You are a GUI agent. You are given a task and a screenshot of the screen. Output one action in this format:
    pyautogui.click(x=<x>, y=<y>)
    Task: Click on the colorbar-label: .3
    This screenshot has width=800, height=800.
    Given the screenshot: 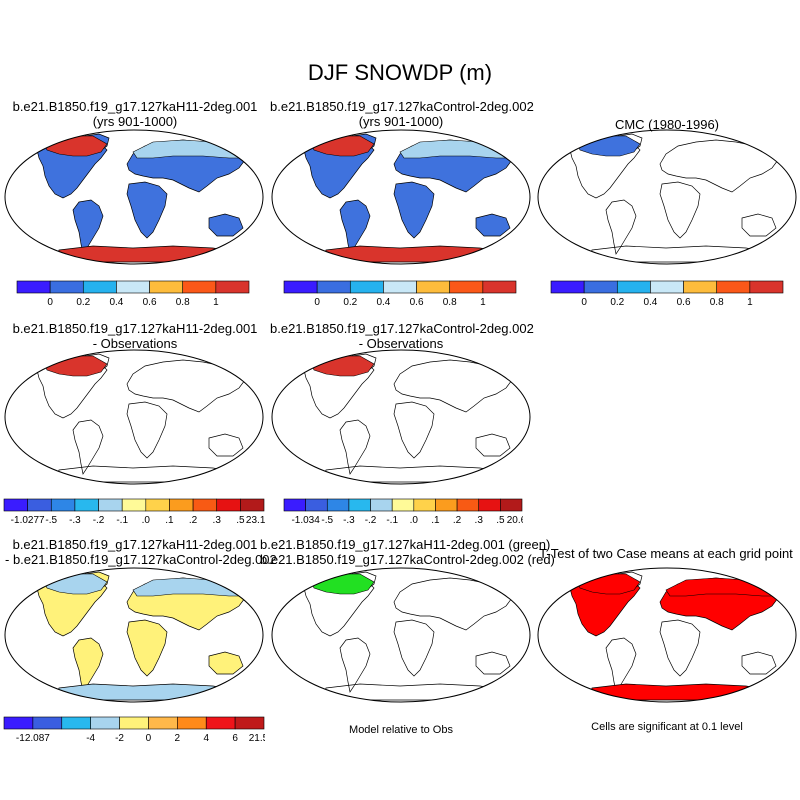 What is the action you would take?
    pyautogui.click(x=479, y=520)
    